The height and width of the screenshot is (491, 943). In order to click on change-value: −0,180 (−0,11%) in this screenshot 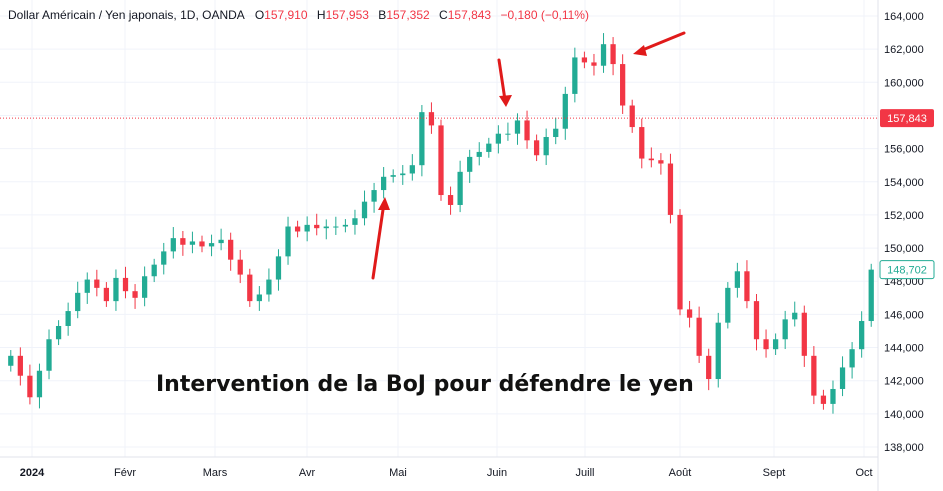, I will do `click(544, 15)`.